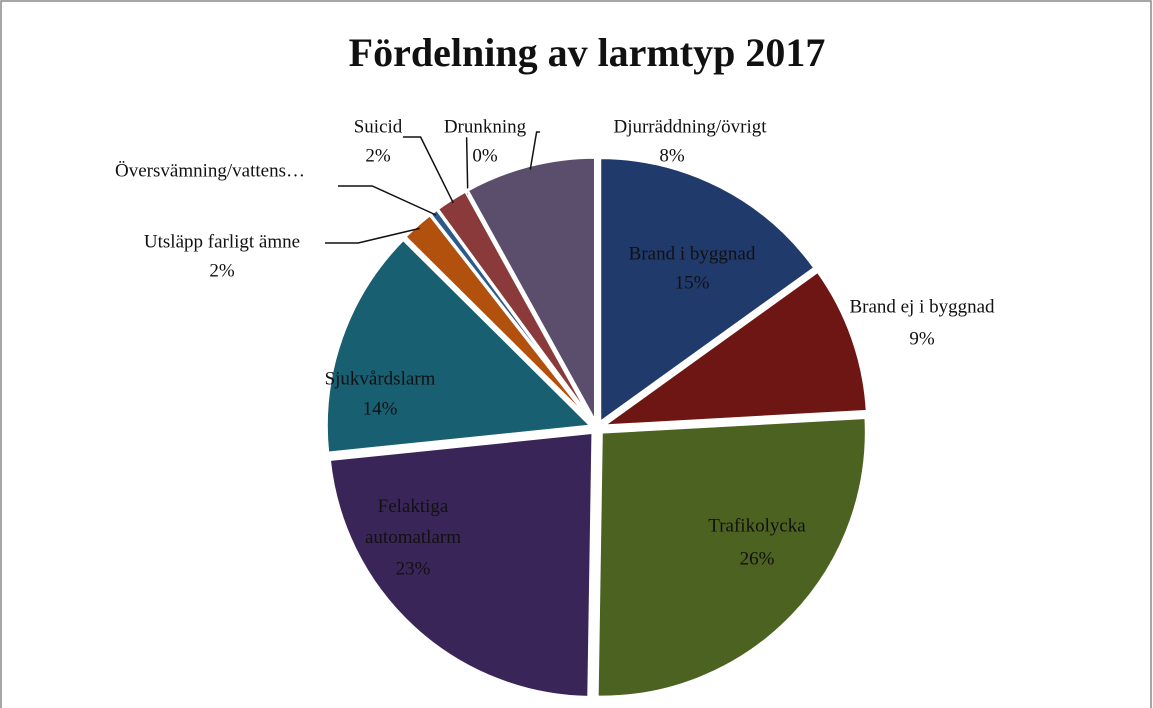  I want to click on category-label: Utsläpp farligt ämne, so click(222, 241).